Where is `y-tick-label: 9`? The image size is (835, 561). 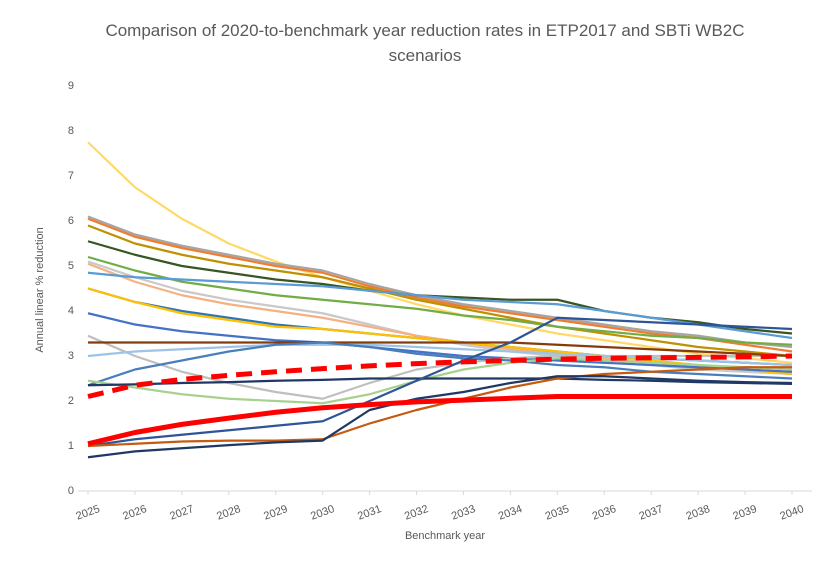
y-tick-label: 9 is located at coordinates (71, 86).